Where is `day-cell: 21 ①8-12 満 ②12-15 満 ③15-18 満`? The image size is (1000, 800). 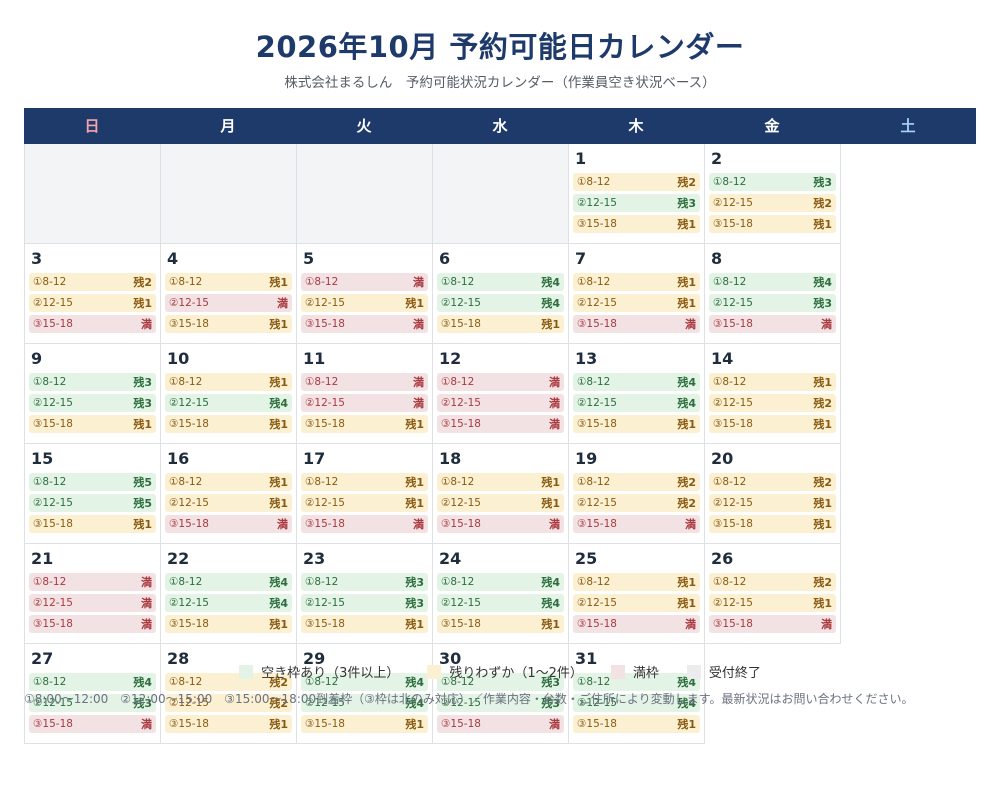
day-cell: 21 ①8-12 満 ②12-15 満 ③15-18 満 is located at coordinates (93, 594).